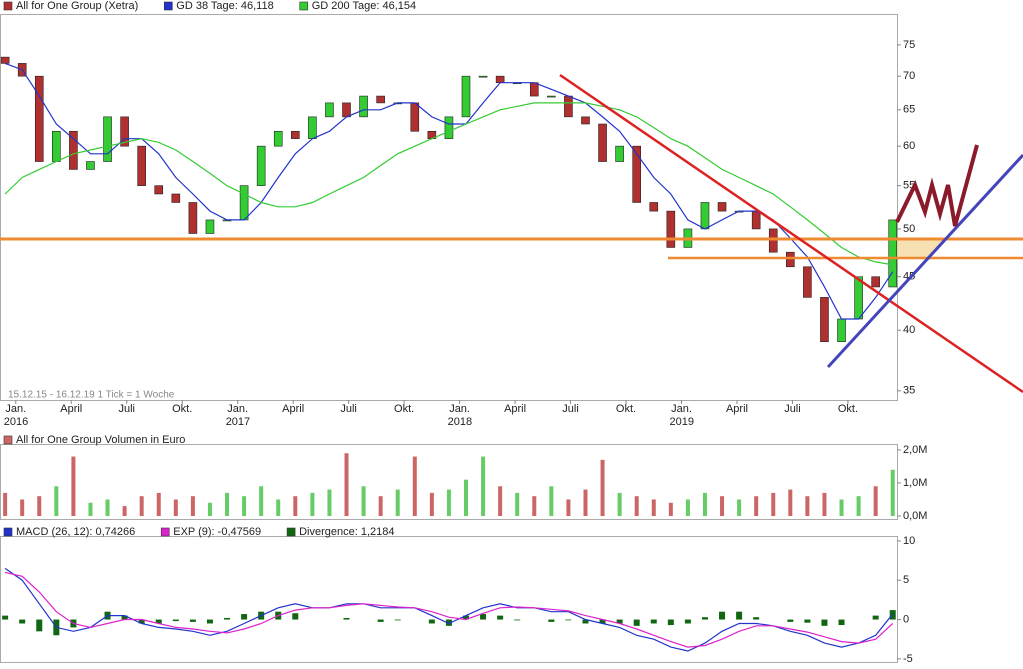 The height and width of the screenshot is (669, 1023). I want to click on x-tick-label: Jan., so click(681, 409).